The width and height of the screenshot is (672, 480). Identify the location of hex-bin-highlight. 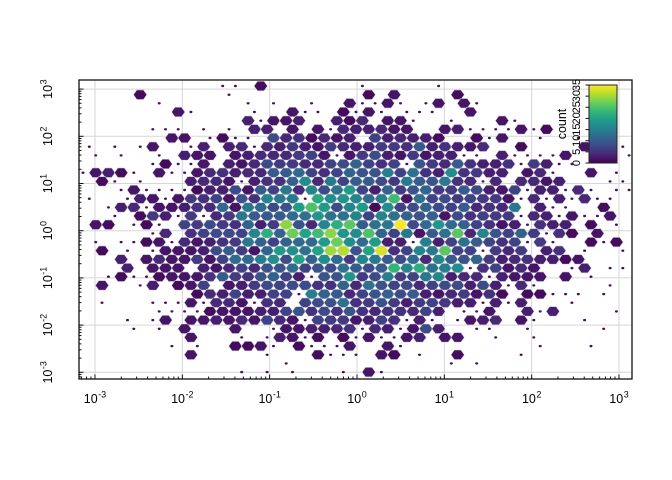
(292, 233).